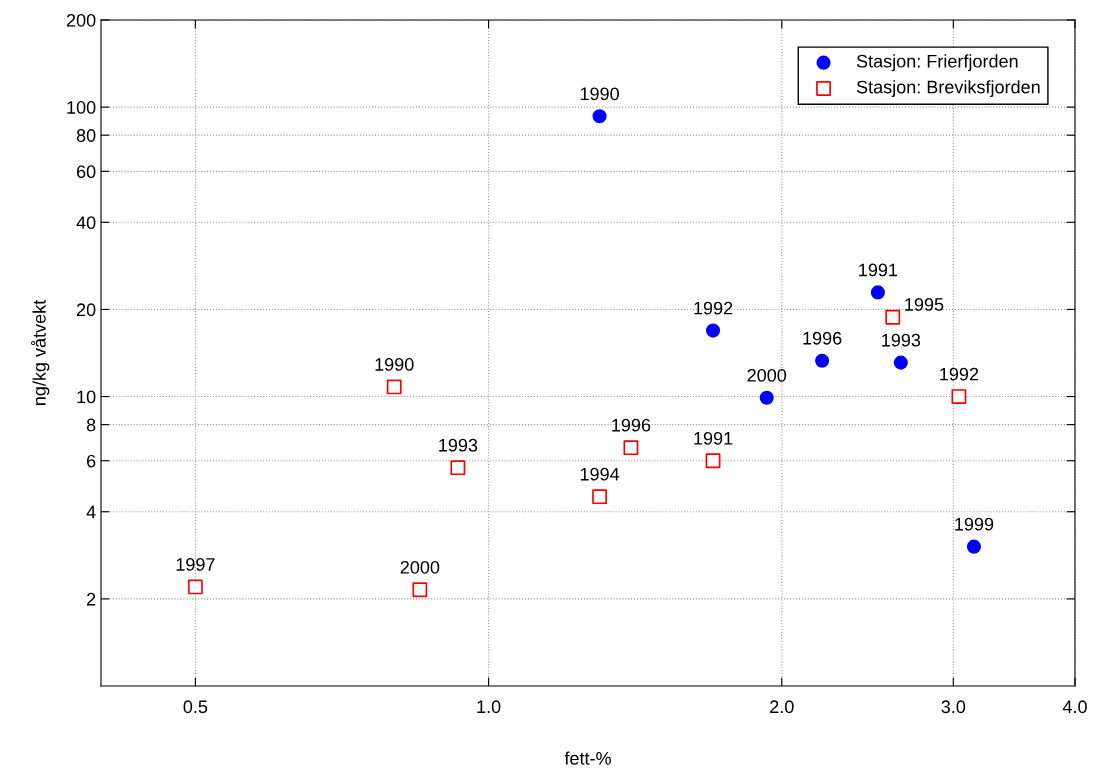 The height and width of the screenshot is (770, 1094). What do you see at coordinates (91, 512) in the screenshot?
I see `y-tick-label: 4` at bounding box center [91, 512].